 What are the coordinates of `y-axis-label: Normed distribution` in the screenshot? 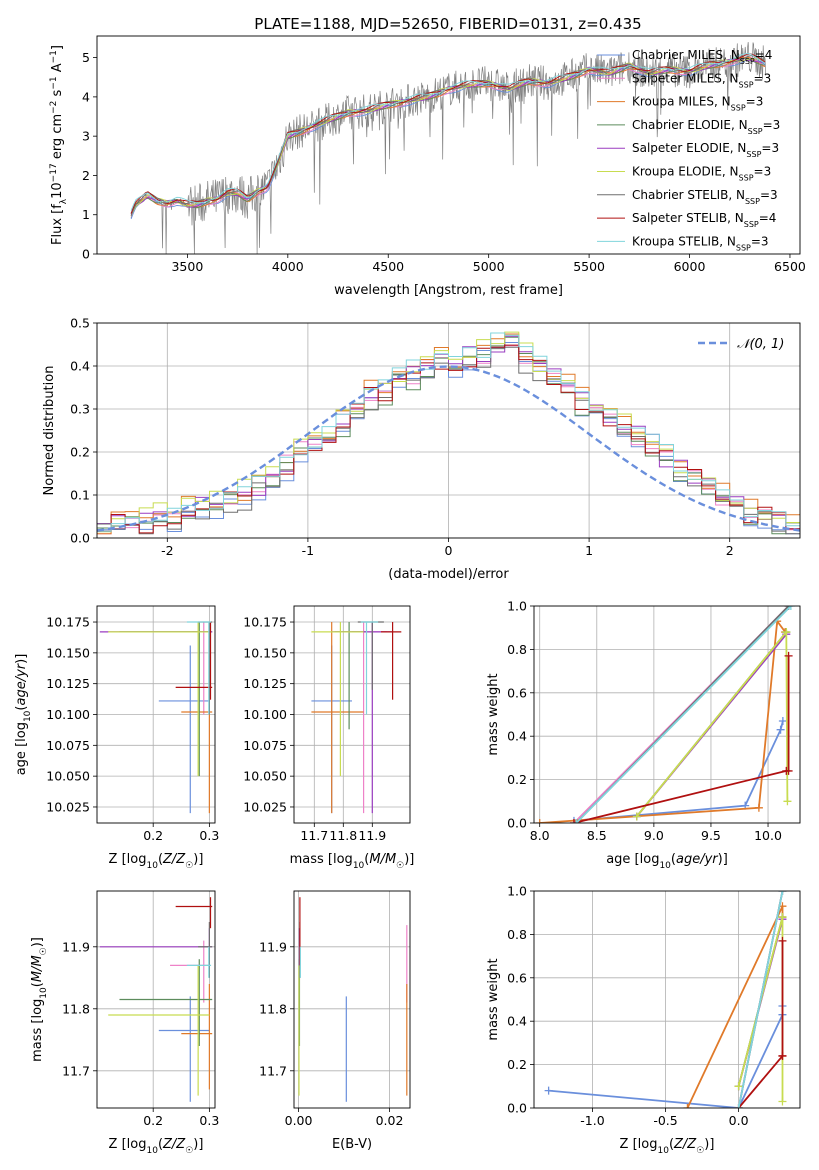 It's located at (49, 431).